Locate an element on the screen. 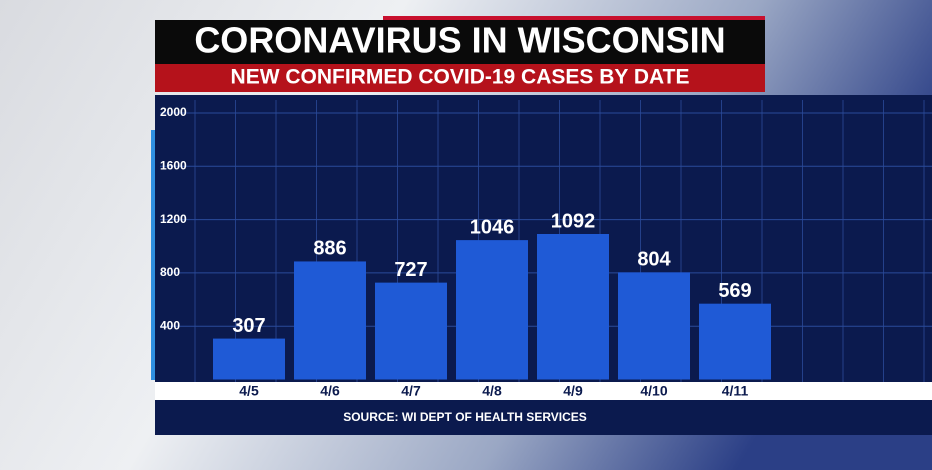  x-tick-label: 4/8 is located at coordinates (492, 391).